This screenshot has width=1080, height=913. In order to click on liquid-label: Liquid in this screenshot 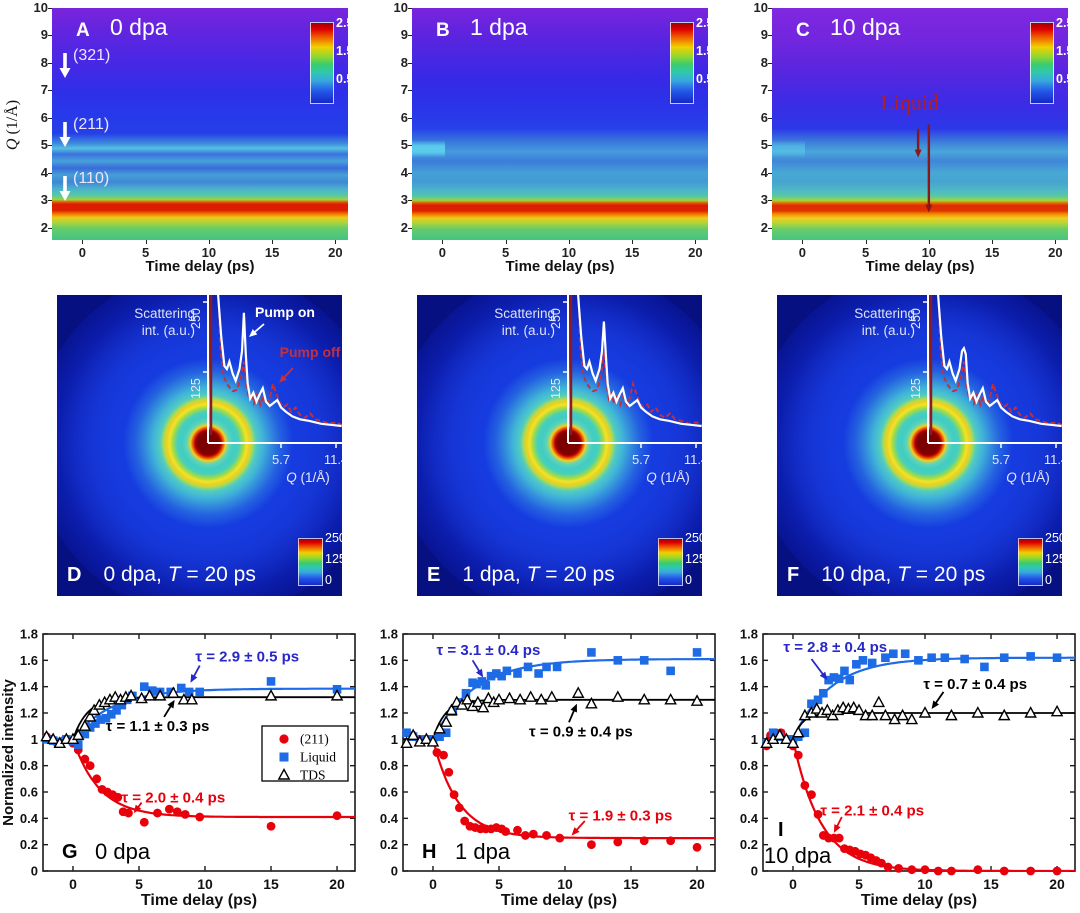, I will do `click(910, 103)`.